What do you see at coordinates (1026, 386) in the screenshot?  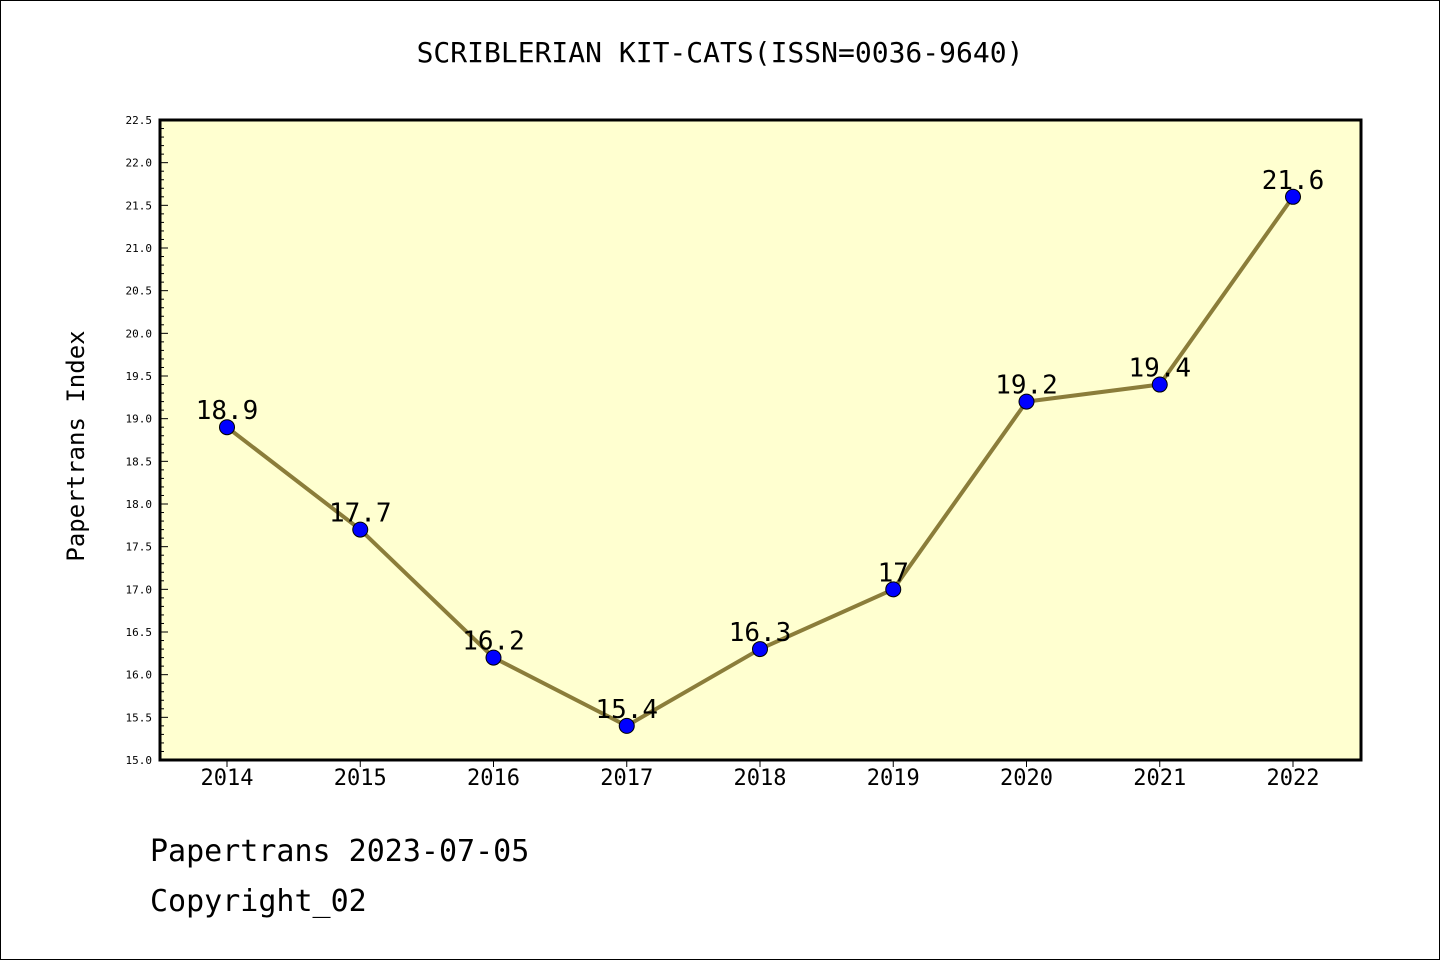 I see `data-label: 19.2` at bounding box center [1026, 386].